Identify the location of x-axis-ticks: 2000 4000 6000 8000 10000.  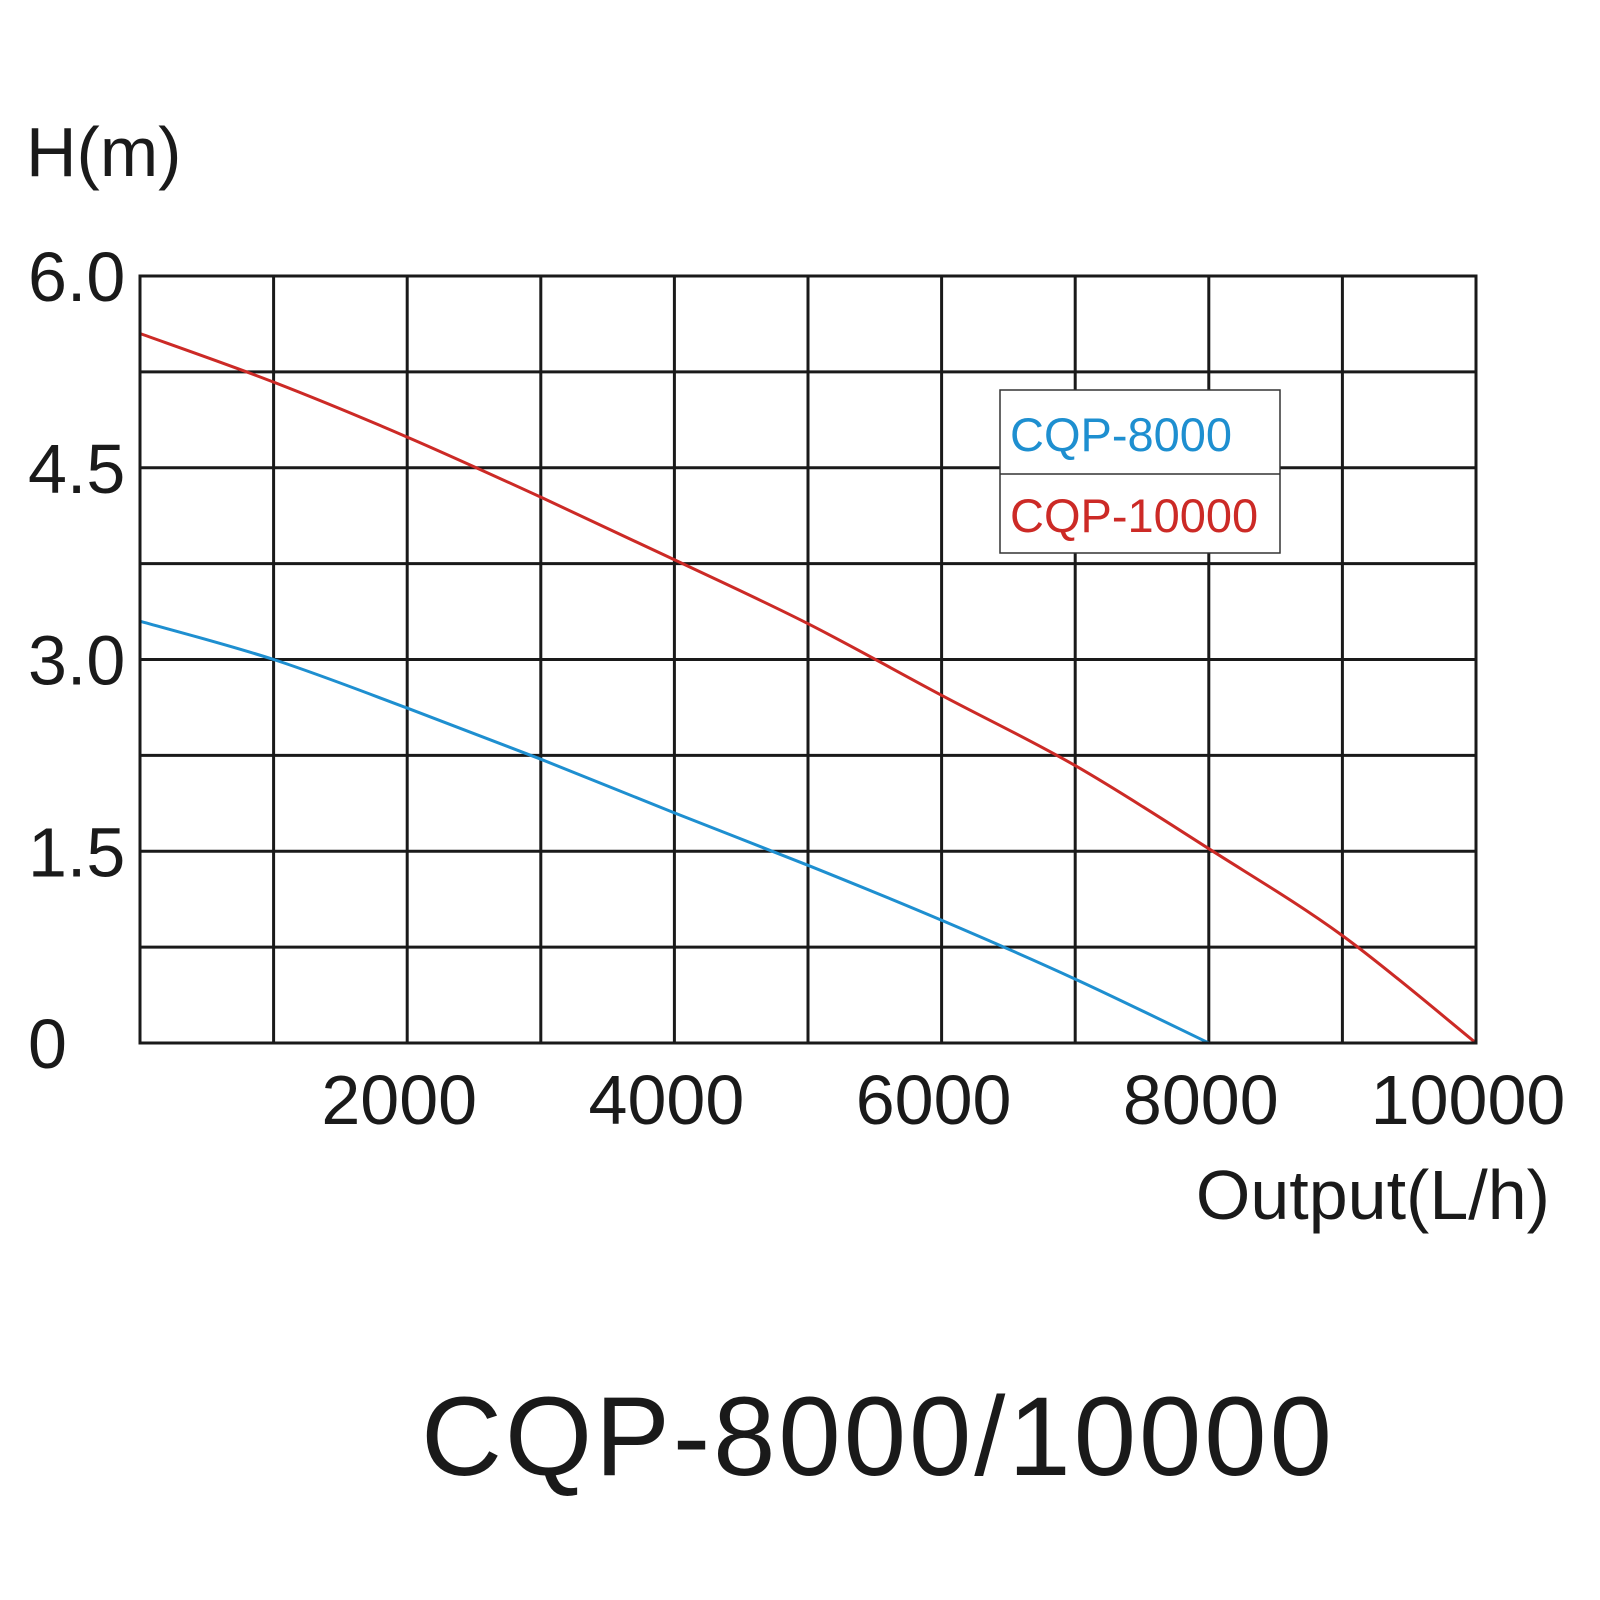
(943, 1100).